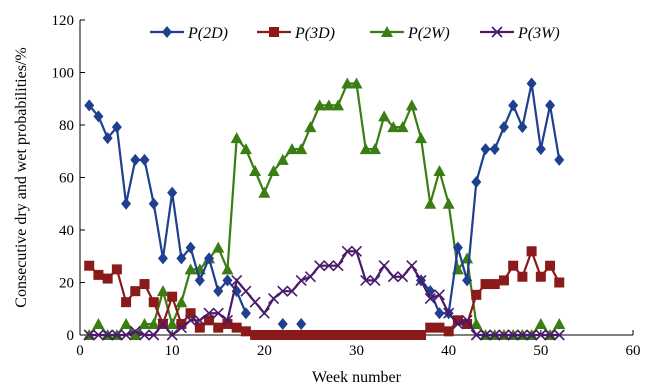 The height and width of the screenshot is (385, 661). I want to click on series-line, so click(167, 209).